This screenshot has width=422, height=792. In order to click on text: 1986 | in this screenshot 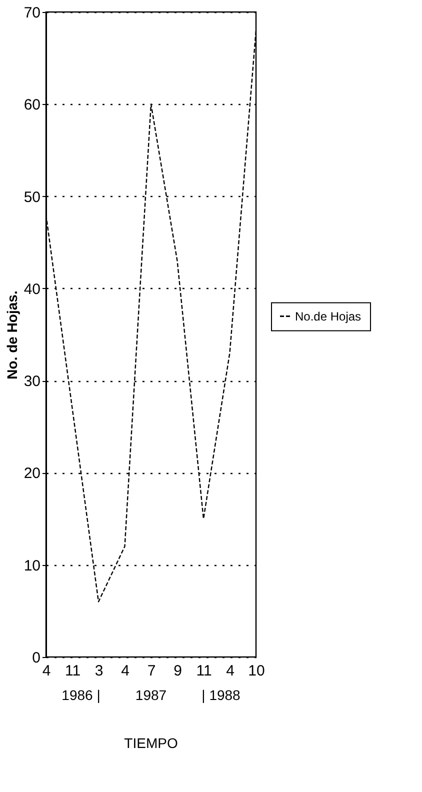, I will do `click(81, 695)`.